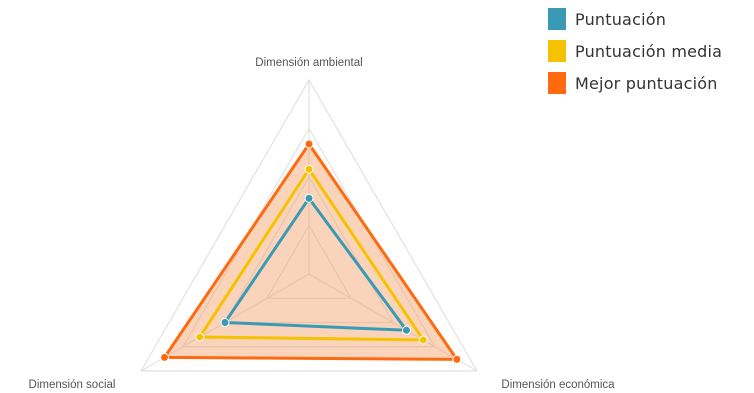 The width and height of the screenshot is (754, 393). Describe the element at coordinates (646, 83) in the screenshot. I see `legend-label-mejor-puntuacion: Mejor puntuación` at that location.